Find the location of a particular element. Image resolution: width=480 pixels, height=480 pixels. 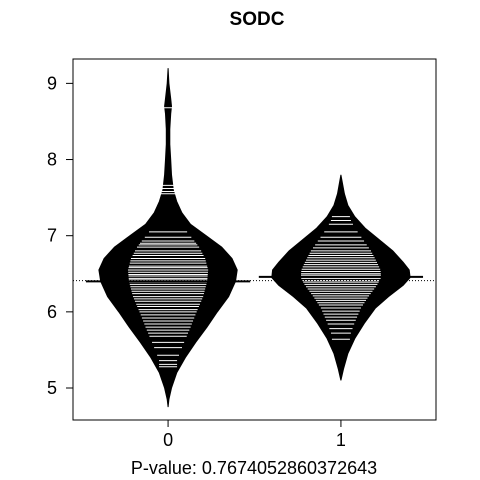

y-tick-label: 5 is located at coordinates (52, 388).